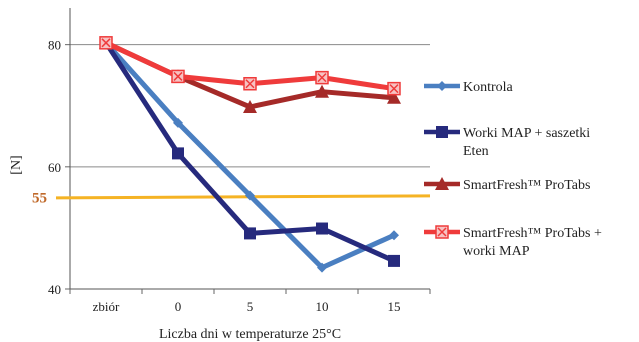  I want to click on legend-item-2: SmartFresh™ ProTabs, so click(507, 185).